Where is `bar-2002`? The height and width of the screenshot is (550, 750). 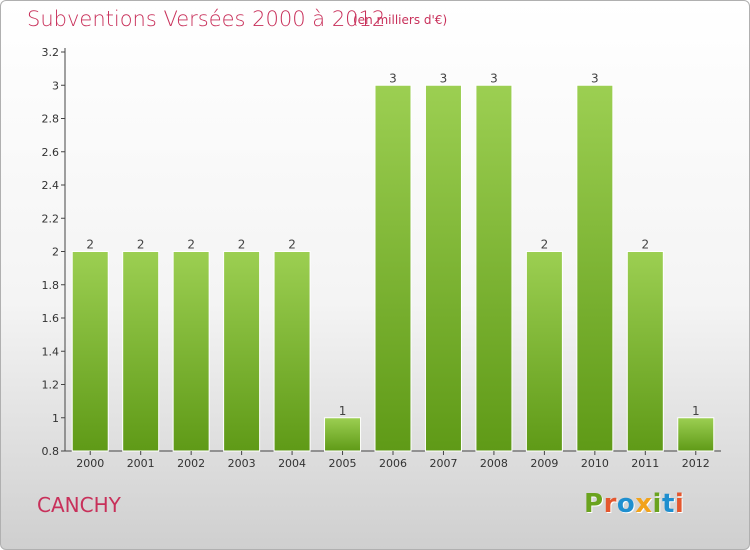
bar-2002 is located at coordinates (191, 351).